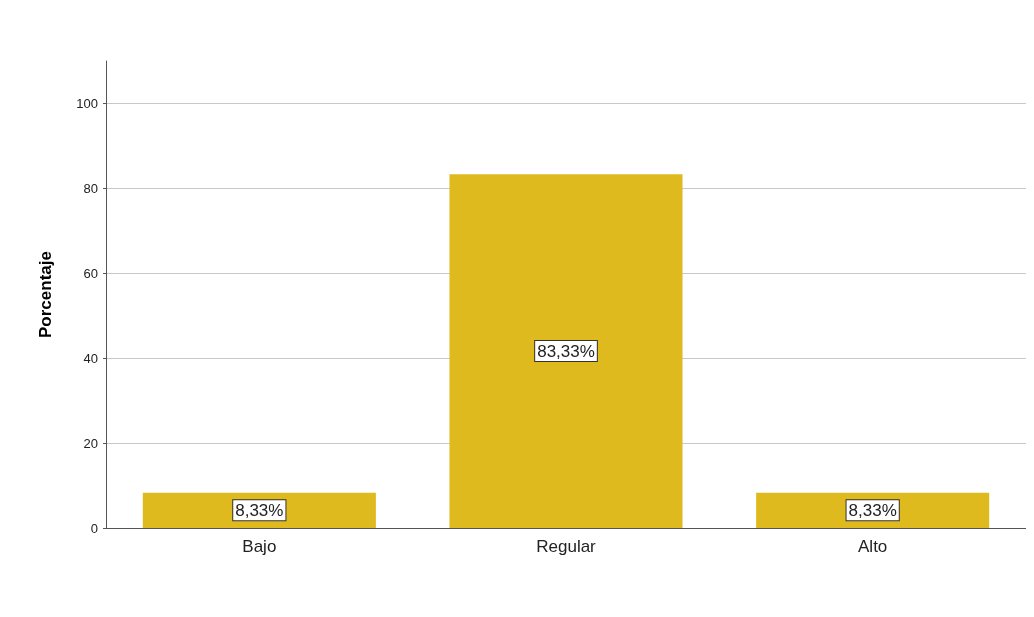  What do you see at coordinates (87, 103) in the screenshot?
I see `y-tick-label: 100` at bounding box center [87, 103].